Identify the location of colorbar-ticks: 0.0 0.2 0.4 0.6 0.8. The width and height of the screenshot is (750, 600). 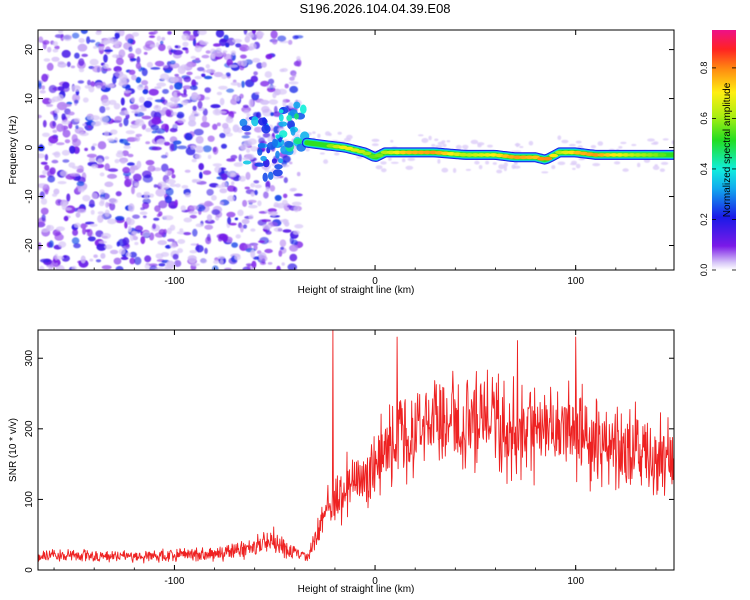
(717, 169).